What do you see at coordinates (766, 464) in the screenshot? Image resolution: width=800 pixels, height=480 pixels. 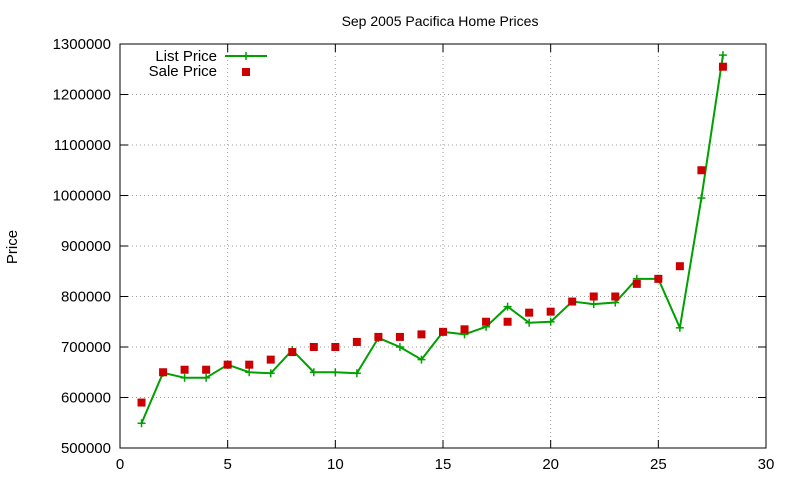 I see `x-tick-label: 30` at bounding box center [766, 464].